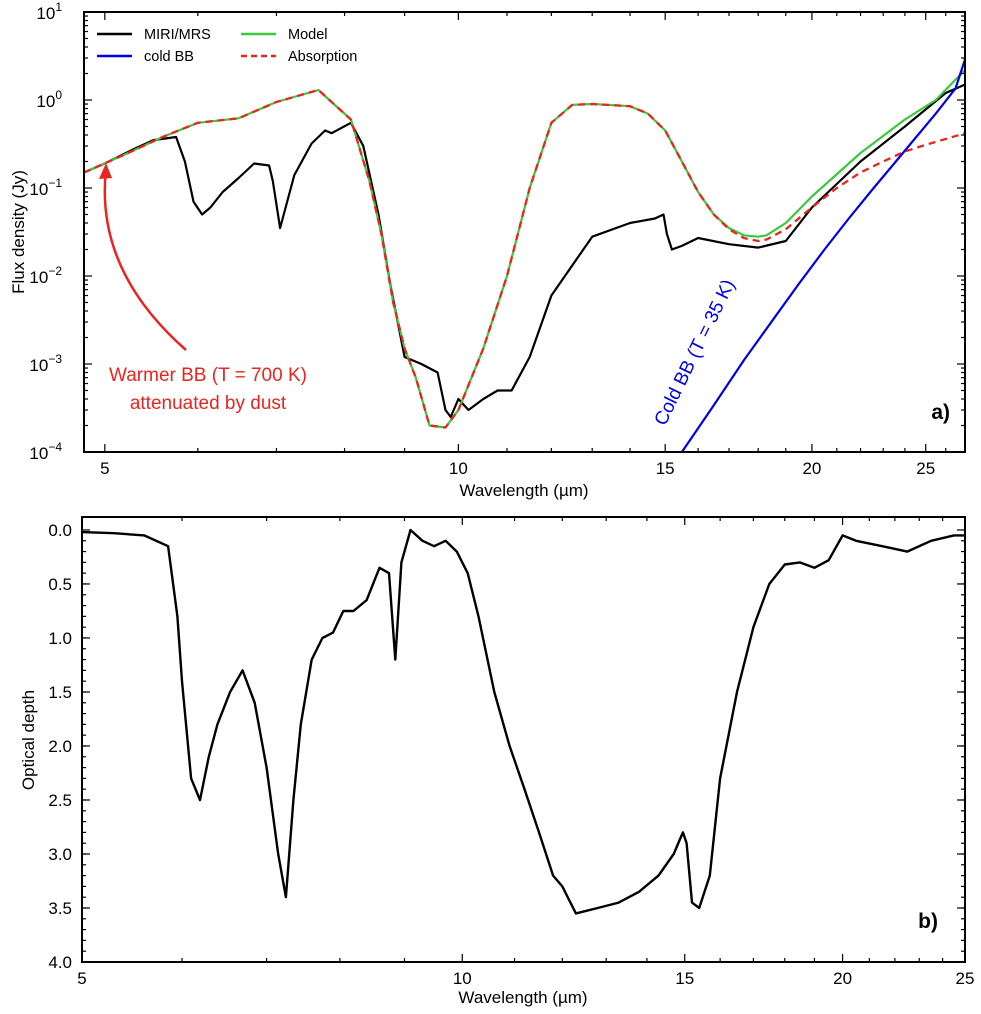 The height and width of the screenshot is (1014, 981). What do you see at coordinates (18, 232) in the screenshot?
I see `panel-a-ylabel: Flux density (Jy)` at bounding box center [18, 232].